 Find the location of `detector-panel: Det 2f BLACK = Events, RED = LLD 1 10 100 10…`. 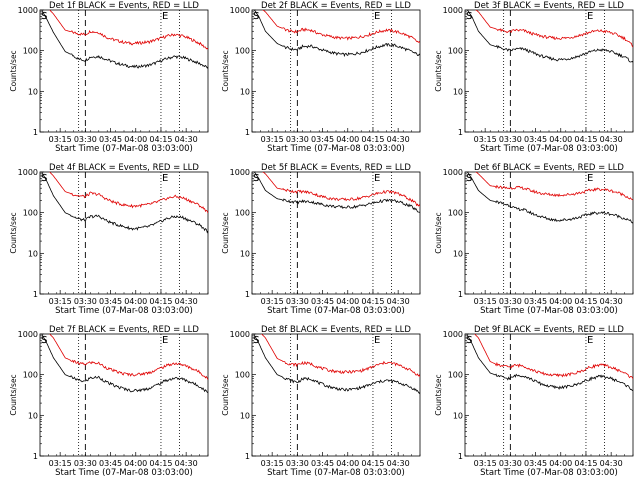

detector-panel: Det 2f BLACK = Events, RED = LLD 1 10 100 10… is located at coordinates (321, 77).